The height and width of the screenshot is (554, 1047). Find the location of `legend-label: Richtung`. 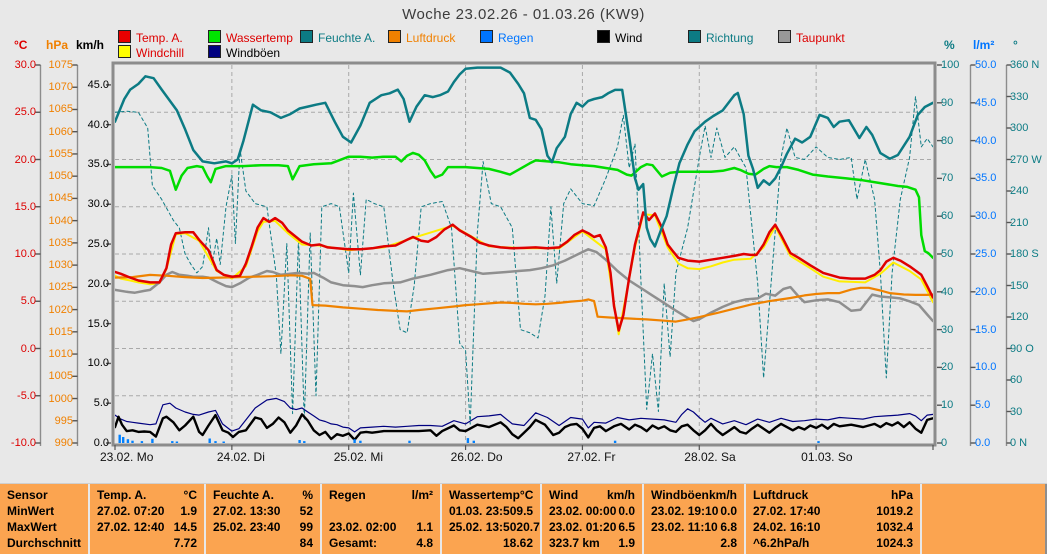

legend-label: Richtung is located at coordinates (730, 38).